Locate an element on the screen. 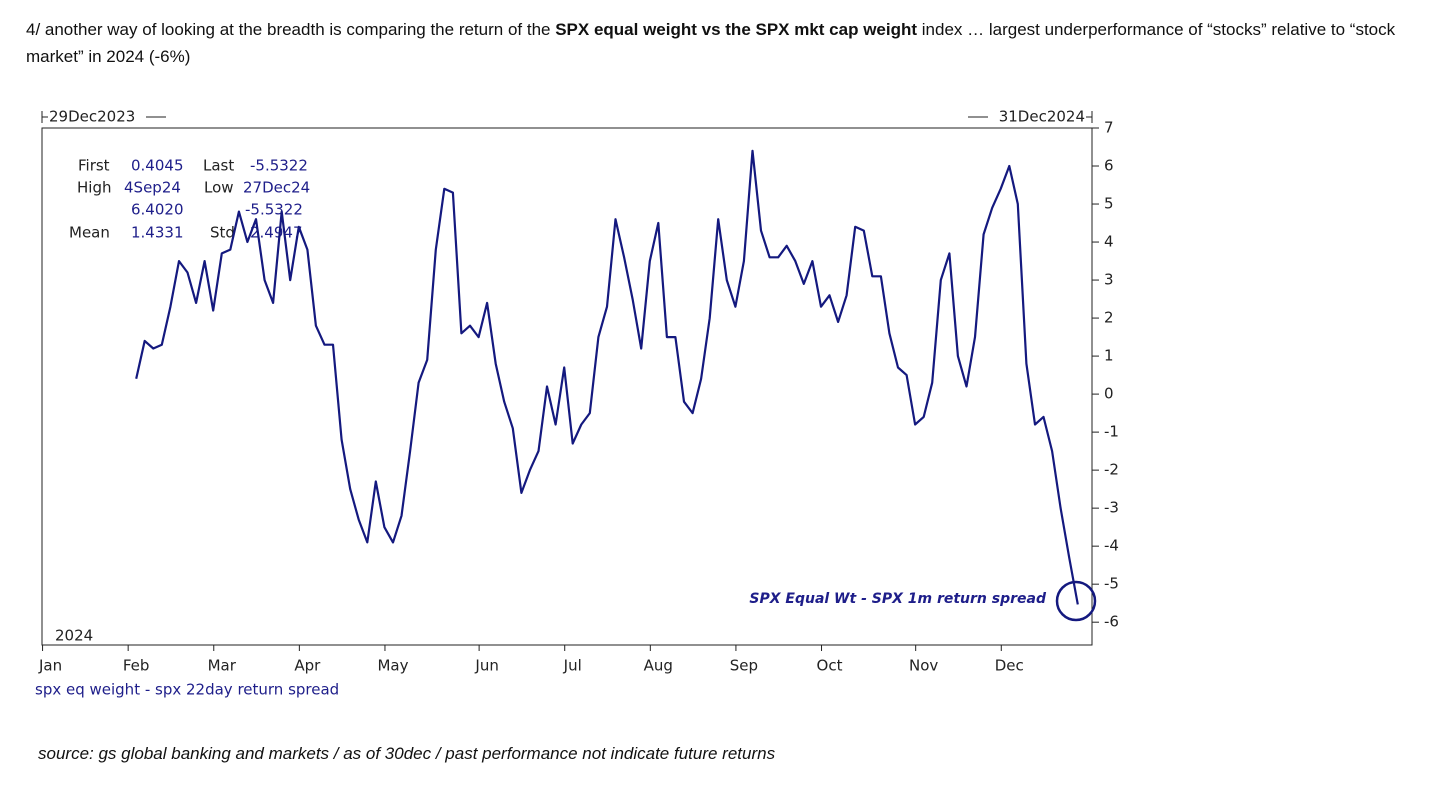 The height and width of the screenshot is (788, 1456). x-tick-label: Nov is located at coordinates (923, 666).